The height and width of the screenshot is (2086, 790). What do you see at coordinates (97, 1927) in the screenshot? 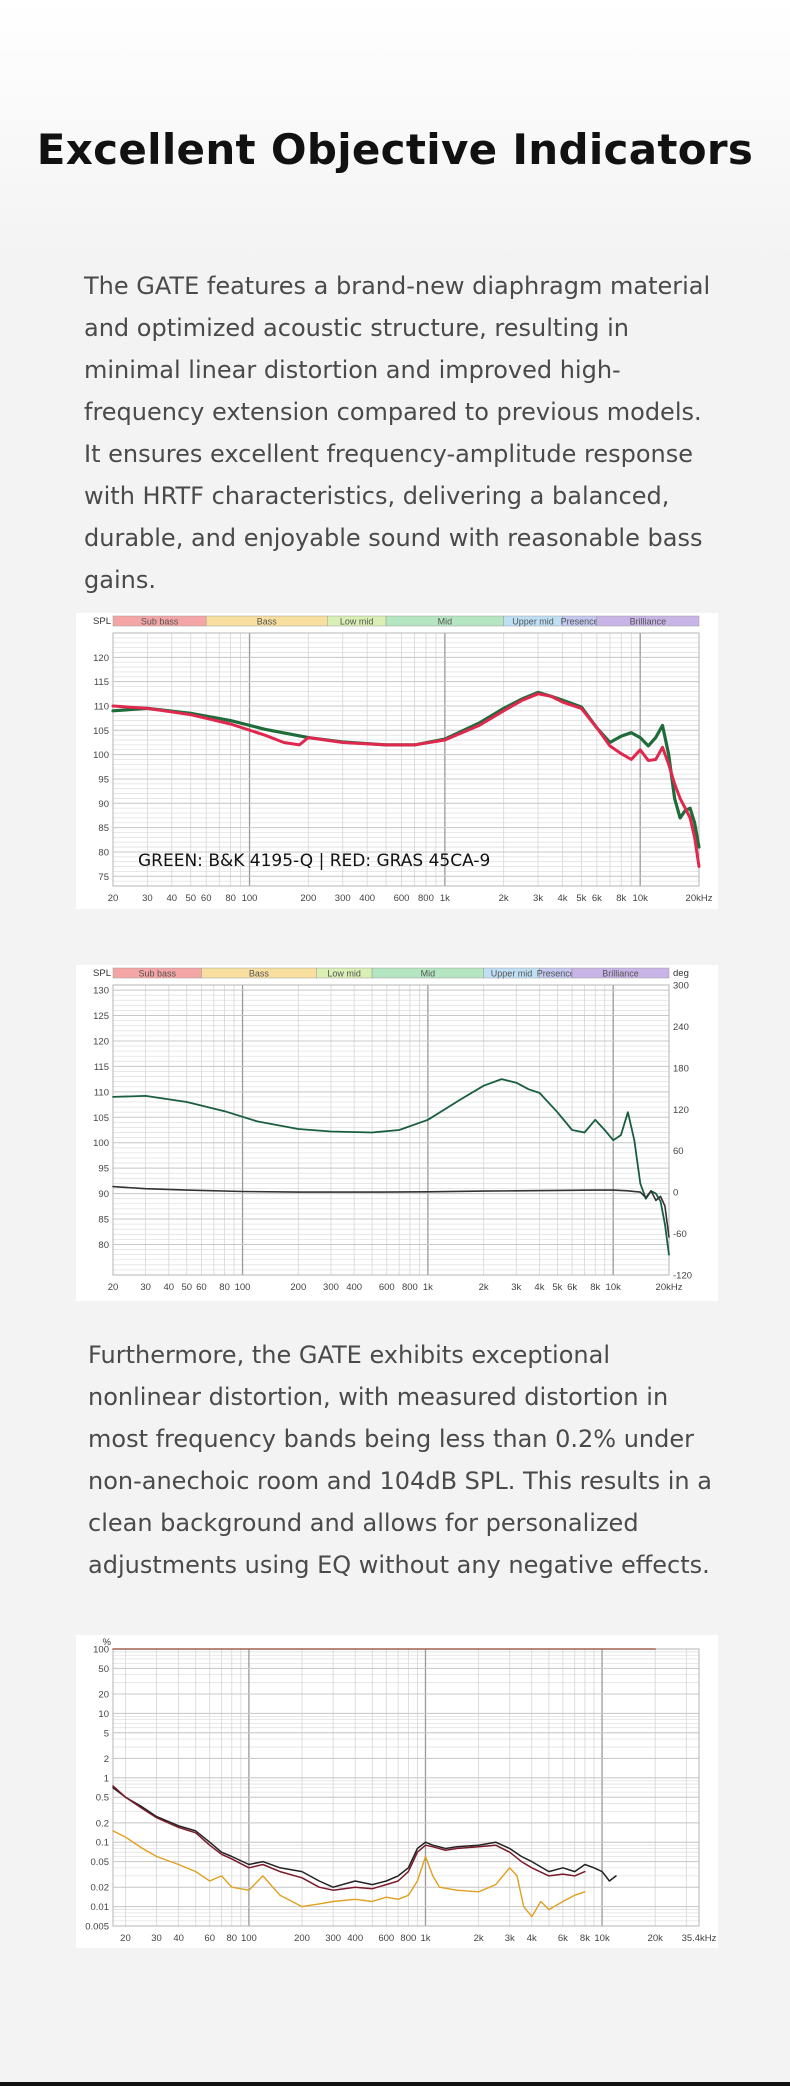
I see `y-tick-label: 0.005` at bounding box center [97, 1927].